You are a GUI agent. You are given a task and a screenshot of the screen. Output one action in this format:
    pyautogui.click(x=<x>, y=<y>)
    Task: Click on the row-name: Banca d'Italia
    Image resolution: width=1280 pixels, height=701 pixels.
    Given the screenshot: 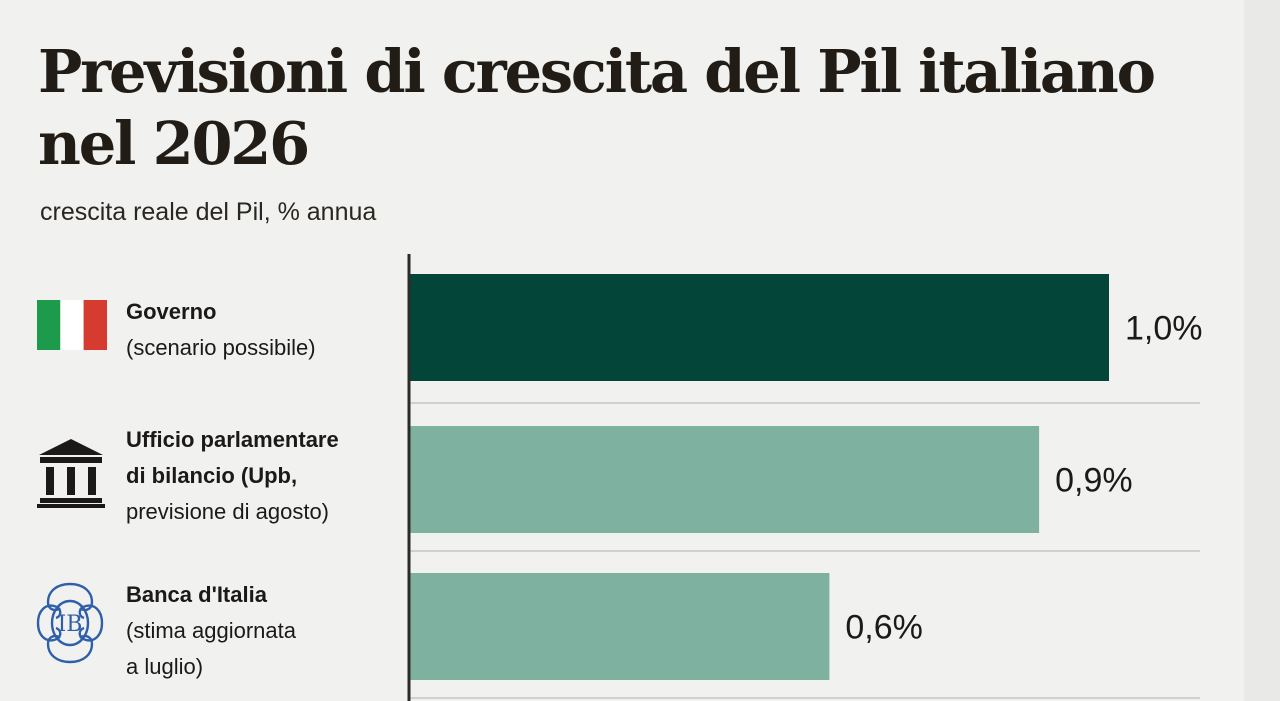 What is the action you would take?
    pyautogui.click(x=196, y=594)
    